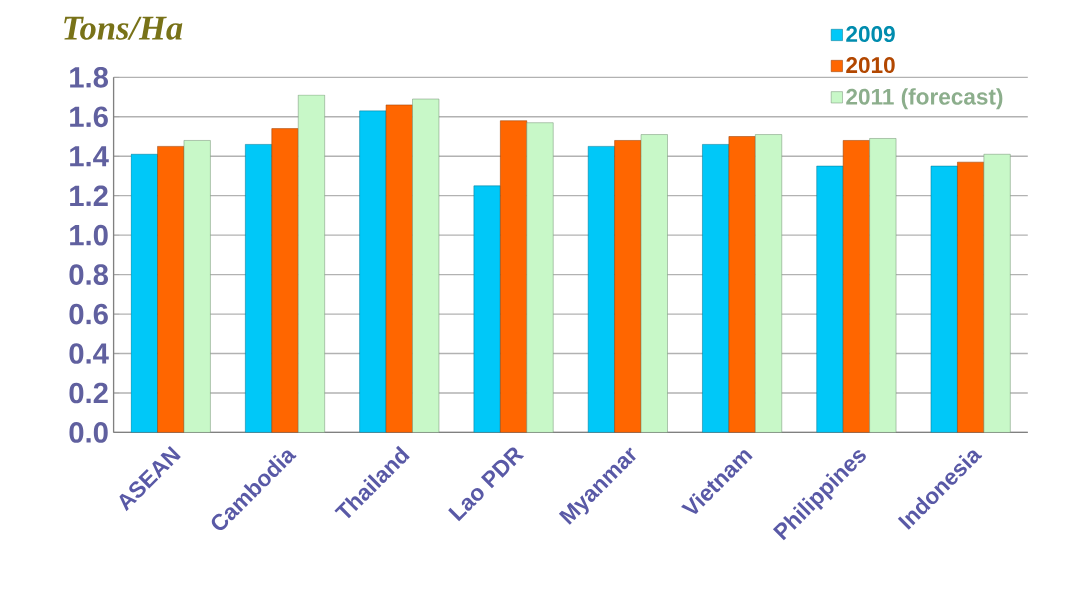 The height and width of the screenshot is (591, 1087). Describe the element at coordinates (89, 235) in the screenshot. I see `y-tick-label: 1.0` at that location.